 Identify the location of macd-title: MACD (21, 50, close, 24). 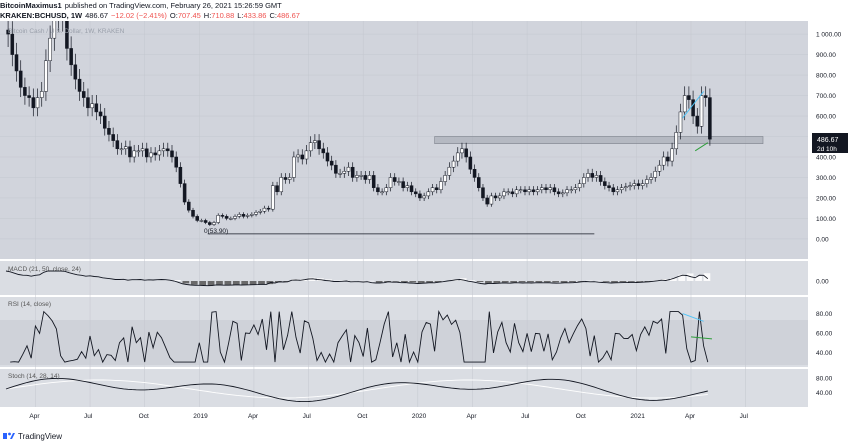
(44, 269).